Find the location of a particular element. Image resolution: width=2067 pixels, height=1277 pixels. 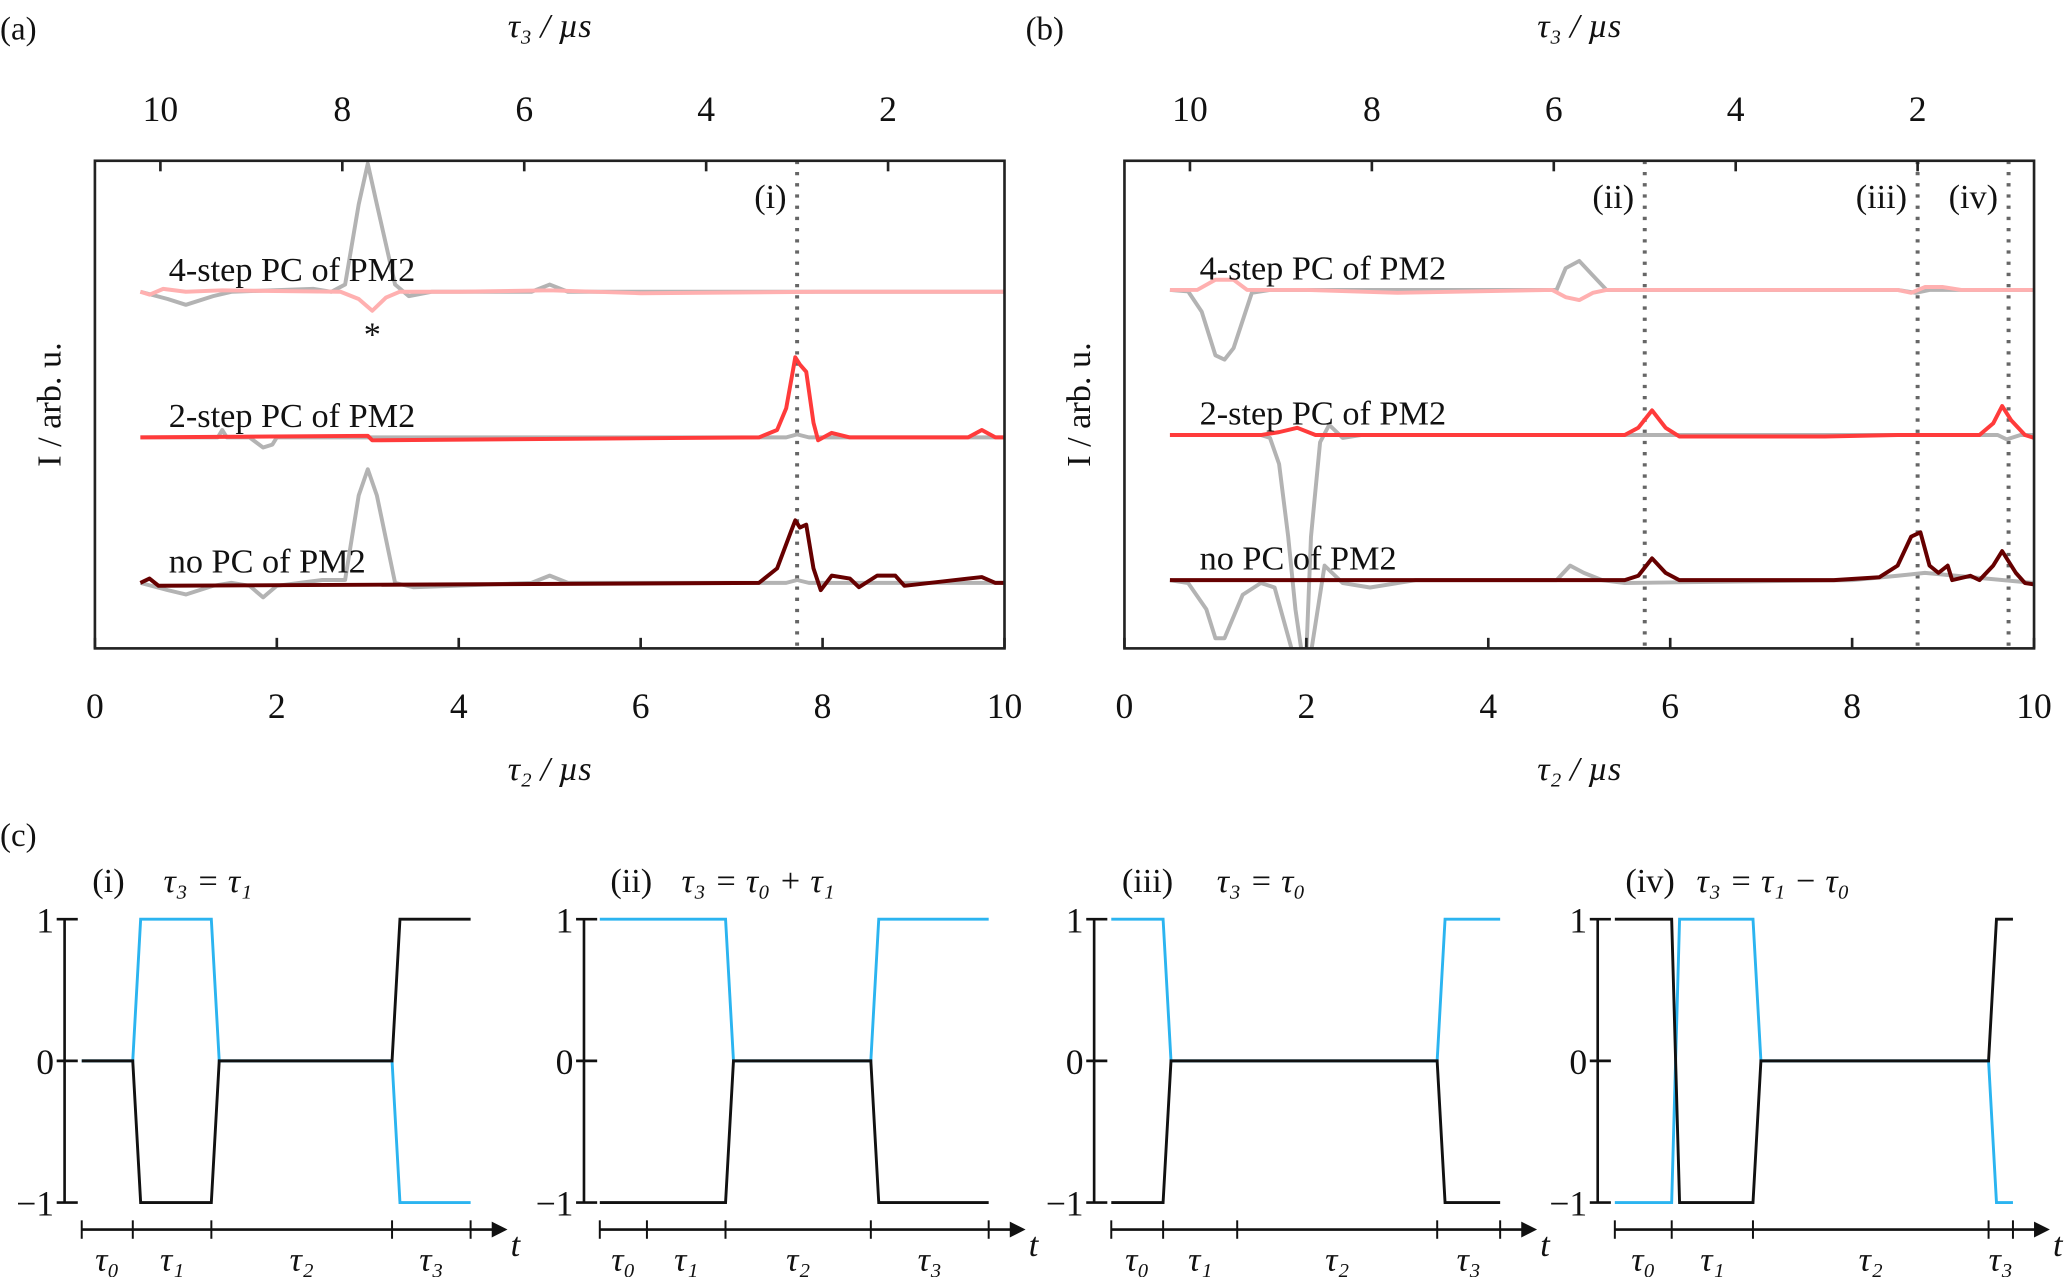

subplot-tag: (iii) is located at coordinates (1147, 881).